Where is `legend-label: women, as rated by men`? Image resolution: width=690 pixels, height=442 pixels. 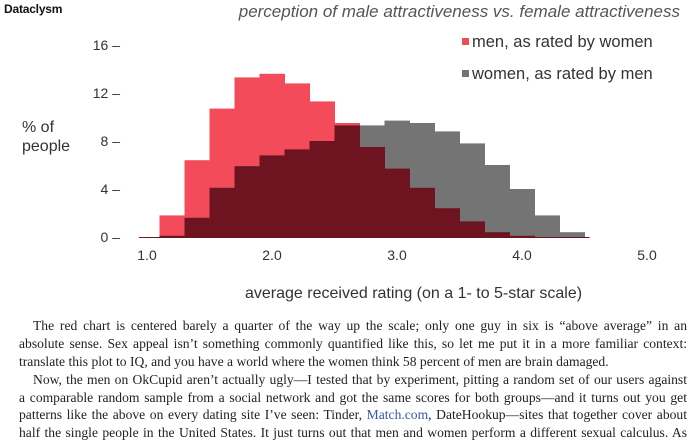 legend-label: women, as rated by men is located at coordinates (562, 74).